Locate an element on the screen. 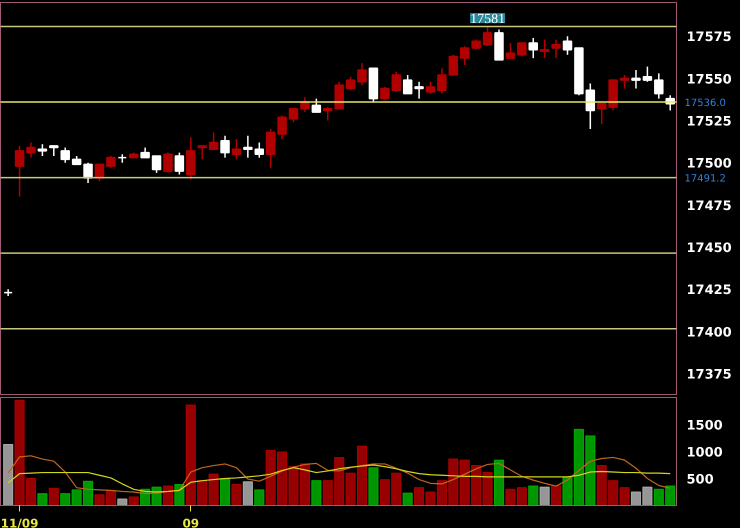 The height and width of the screenshot is (528, 740). y-tick-label: 17450 is located at coordinates (709, 248).